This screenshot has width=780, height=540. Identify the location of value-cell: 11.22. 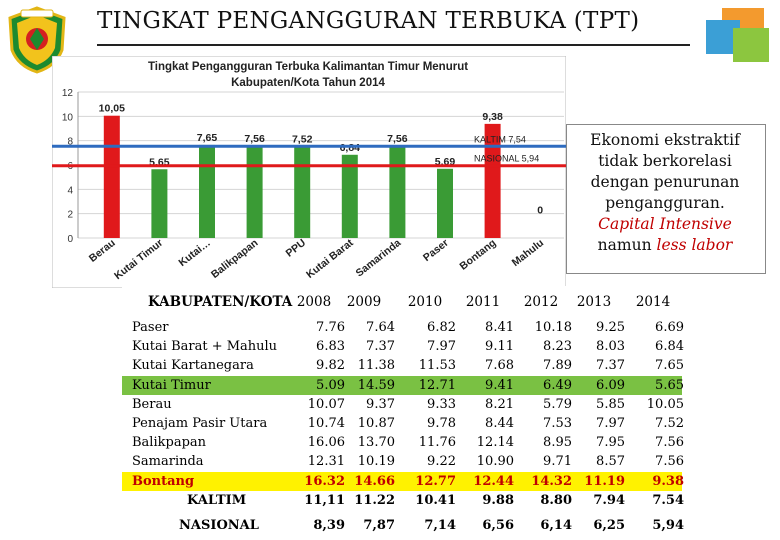
(374, 500).